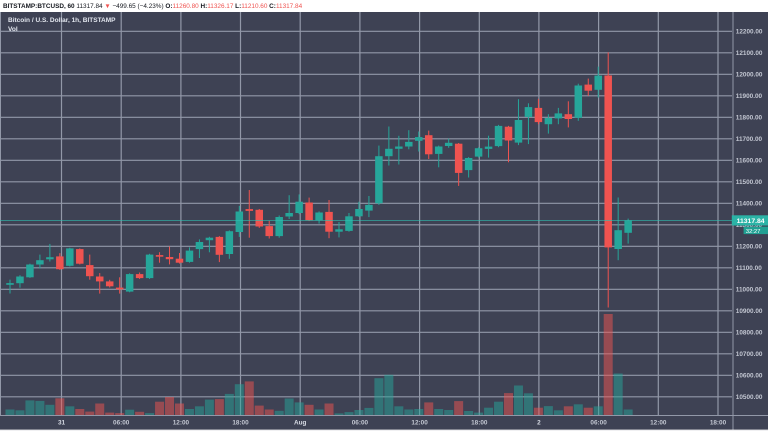  What do you see at coordinates (749, 53) in the screenshot?
I see `svg-text: 12100.00` at bounding box center [749, 53].